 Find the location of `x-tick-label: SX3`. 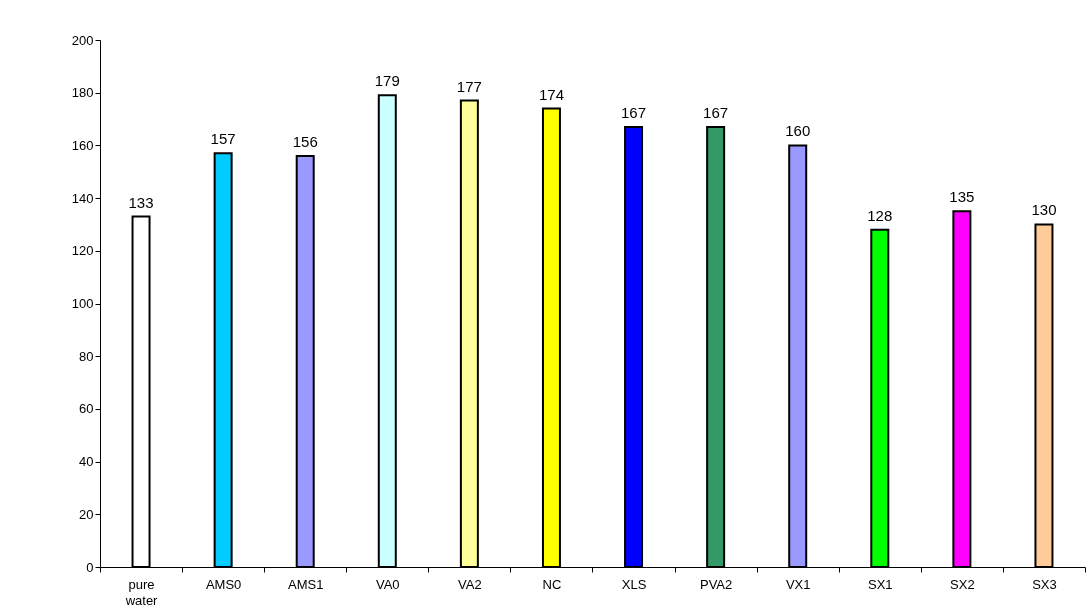

x-tick-label: SX3 is located at coordinates (1044, 584).